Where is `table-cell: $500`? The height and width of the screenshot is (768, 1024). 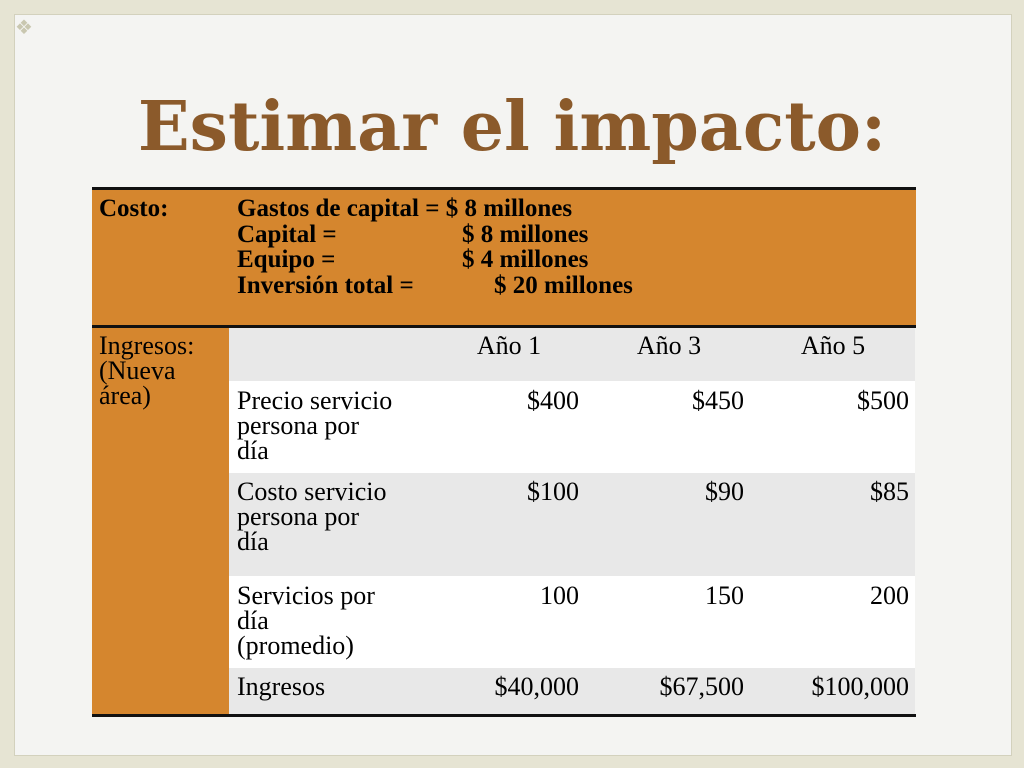
table-cell: $500 is located at coordinates (883, 400).